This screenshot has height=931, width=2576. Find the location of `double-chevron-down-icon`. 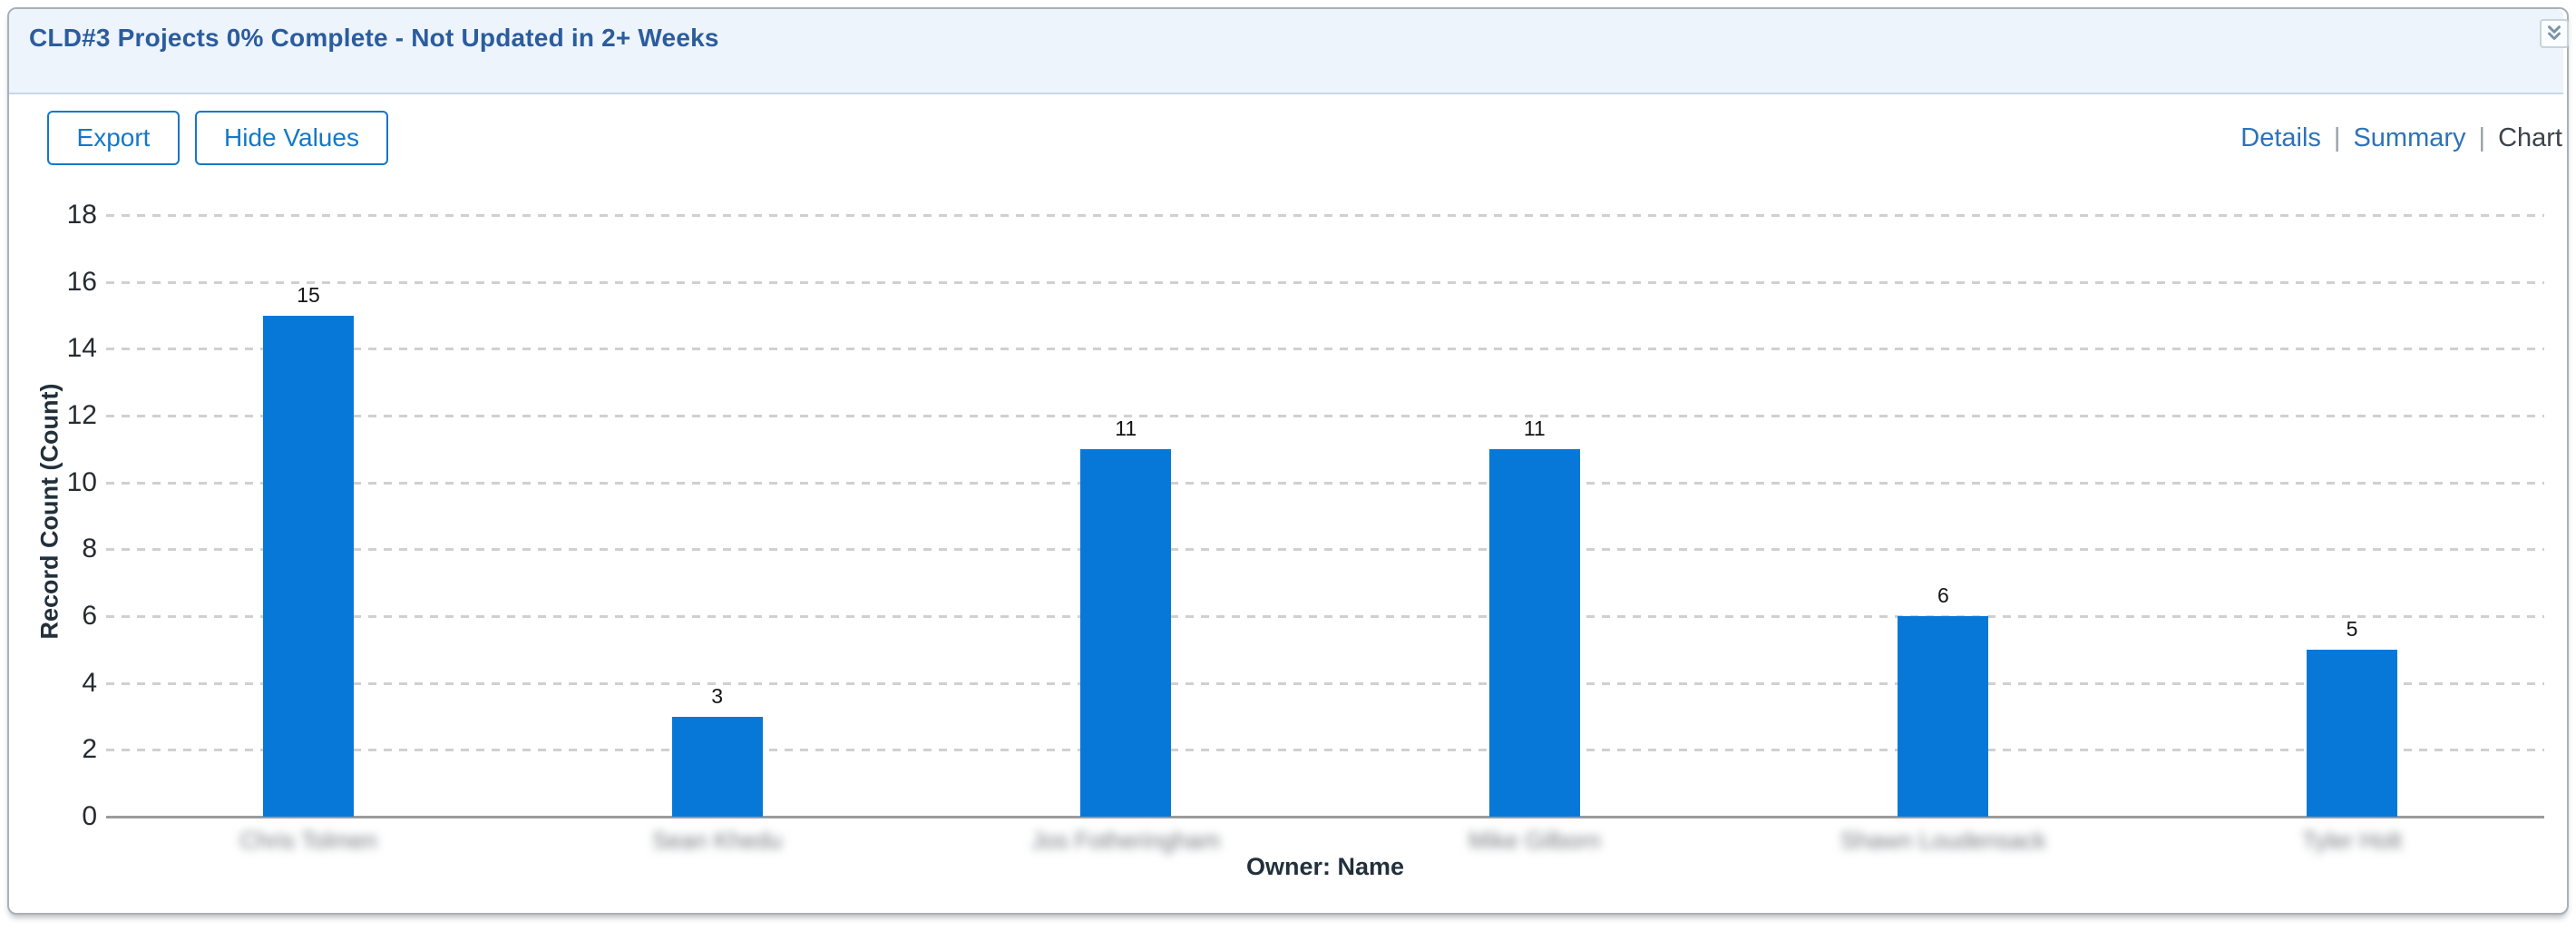

double-chevron-down-icon is located at coordinates (2554, 34).